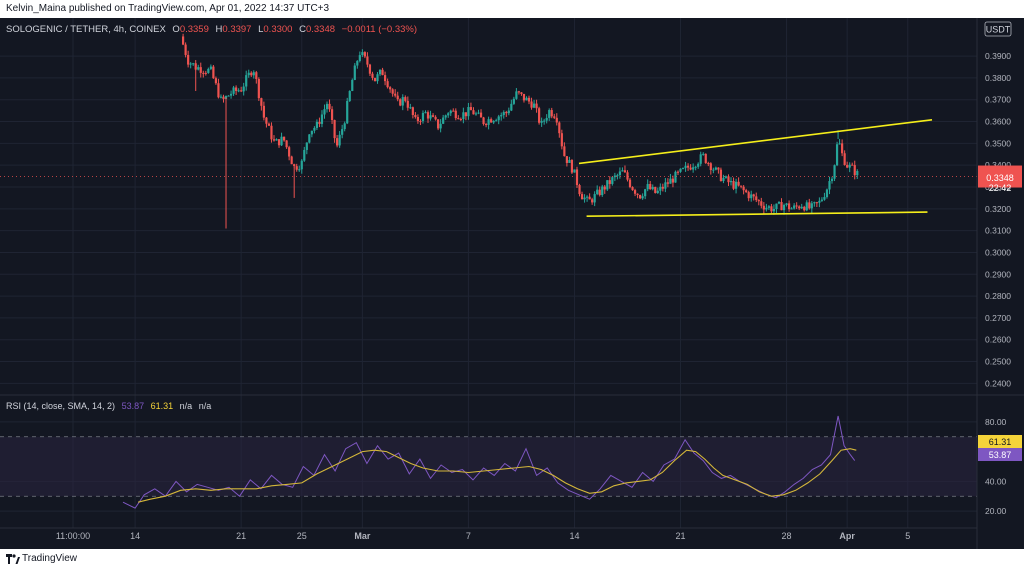  What do you see at coordinates (996, 422) in the screenshot?
I see `rsi-tick-label: 80.00` at bounding box center [996, 422].